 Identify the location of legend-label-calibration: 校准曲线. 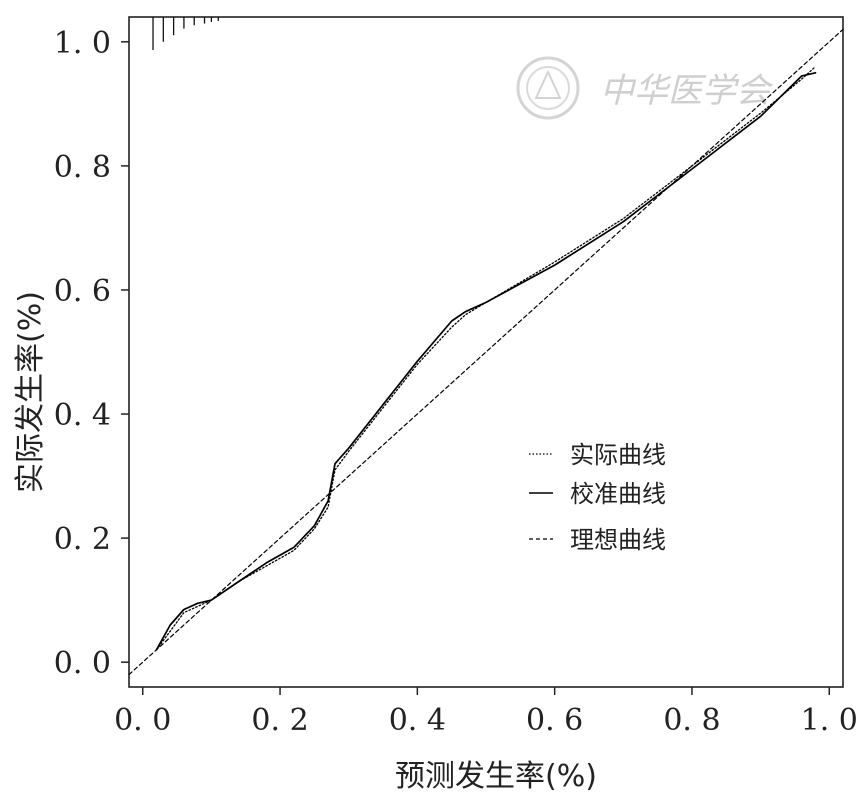
(618, 494).